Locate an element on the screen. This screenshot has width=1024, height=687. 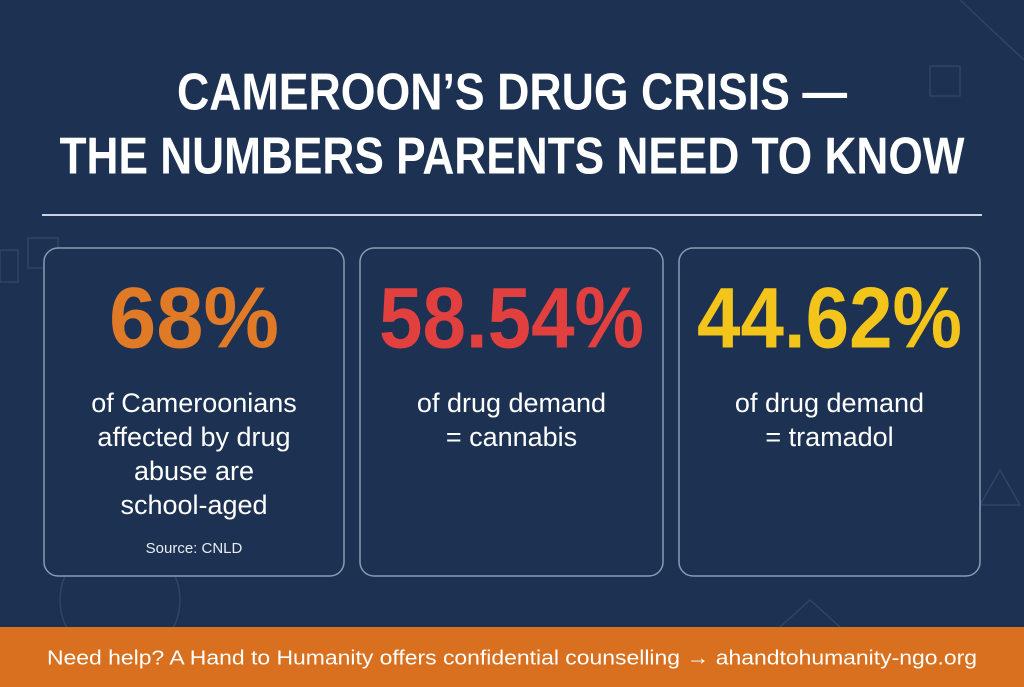
stat-text: of Cameroonians is located at coordinates (194, 403).